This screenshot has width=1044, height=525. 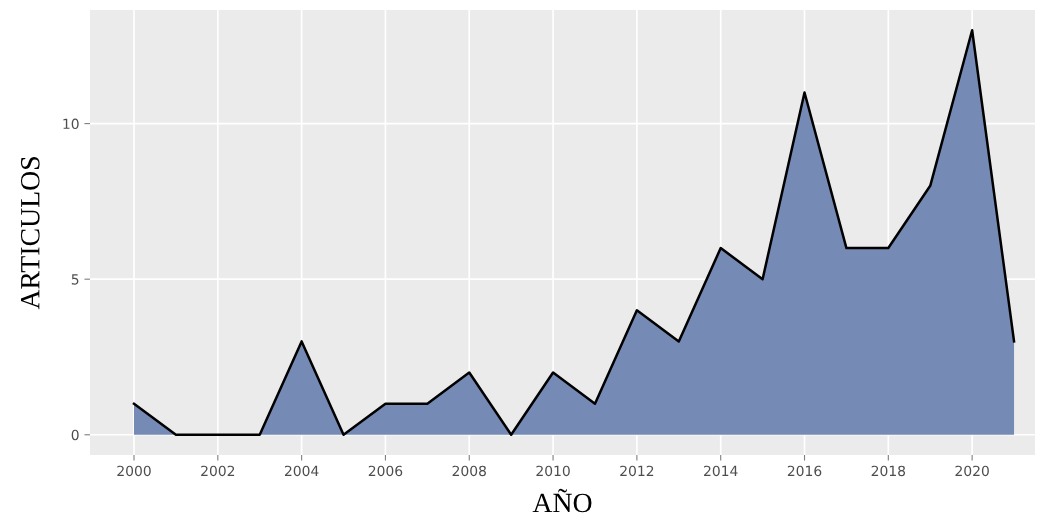 What do you see at coordinates (134, 471) in the screenshot?
I see `x-tick-label: 2000` at bounding box center [134, 471].